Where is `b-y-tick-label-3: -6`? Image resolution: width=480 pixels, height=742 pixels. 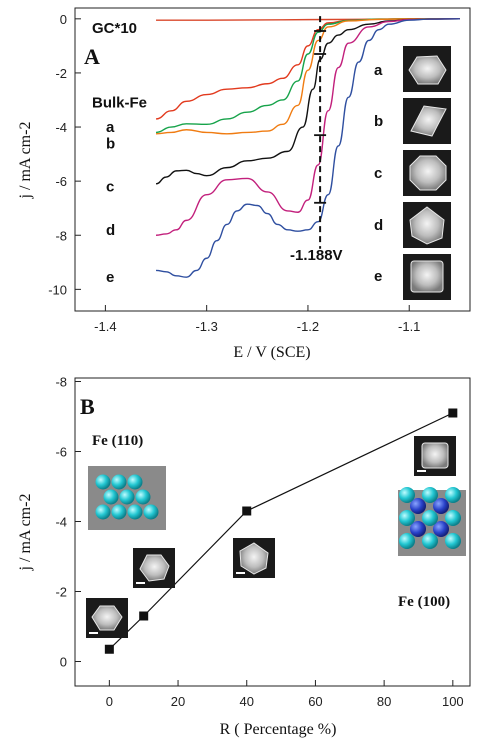
b-y-tick-label-3: -6 is located at coordinates (61, 452).